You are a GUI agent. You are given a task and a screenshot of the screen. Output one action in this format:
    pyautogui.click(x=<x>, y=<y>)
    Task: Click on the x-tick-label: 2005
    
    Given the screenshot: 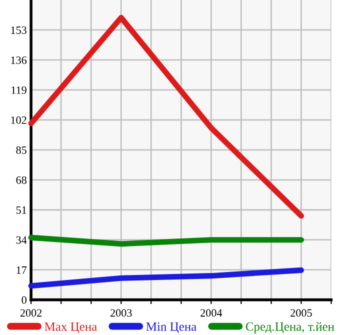 What is the action you would take?
    pyautogui.click(x=301, y=313)
    